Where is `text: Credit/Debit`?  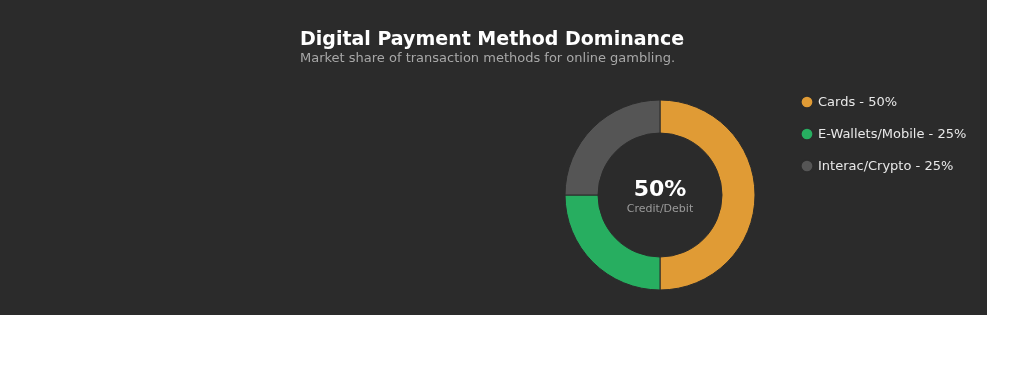
text: Credit/Debit is located at coordinates (660, 208).